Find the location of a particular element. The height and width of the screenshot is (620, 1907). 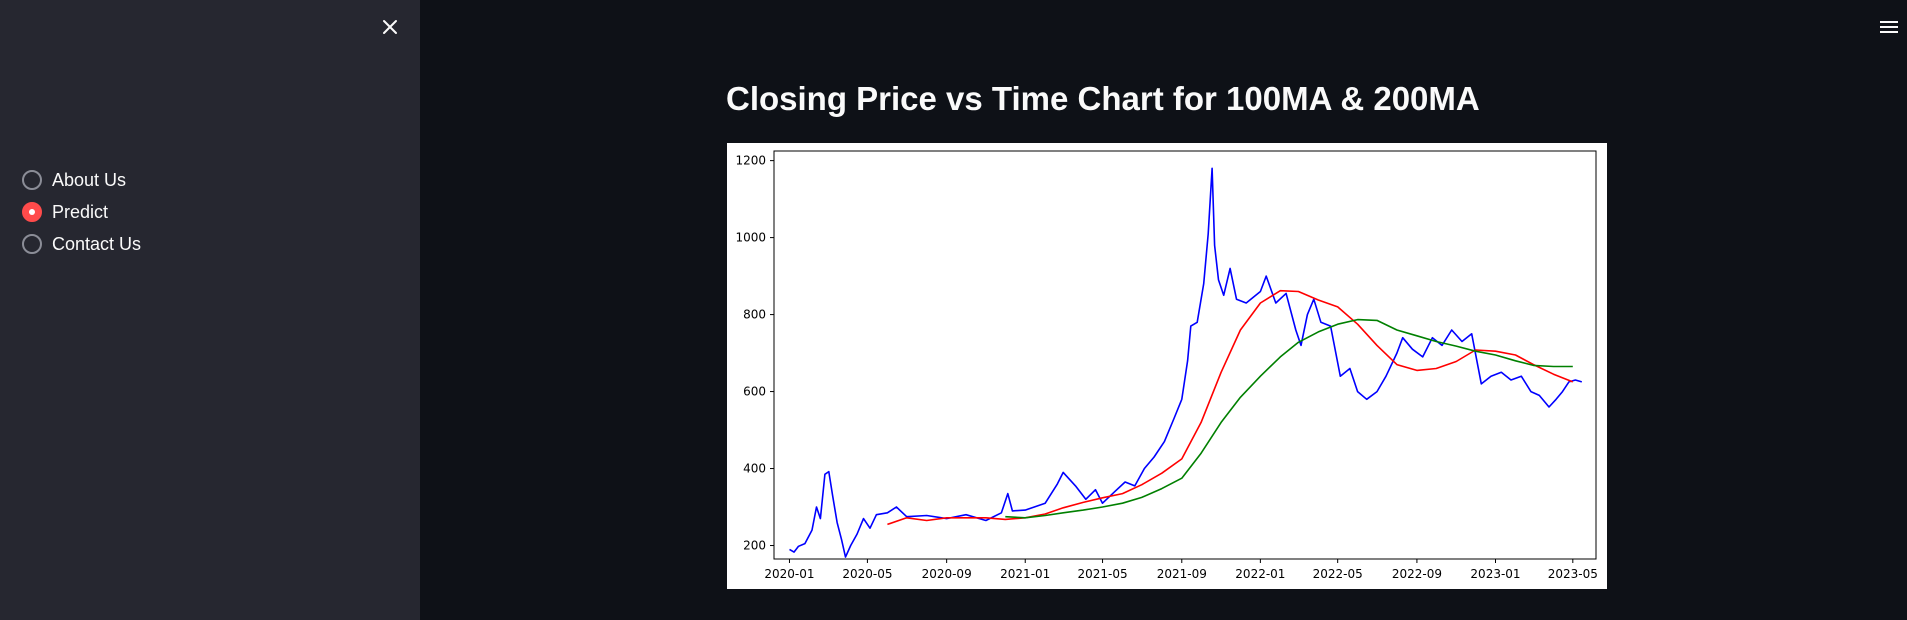

close-icon is located at coordinates (390, 27).